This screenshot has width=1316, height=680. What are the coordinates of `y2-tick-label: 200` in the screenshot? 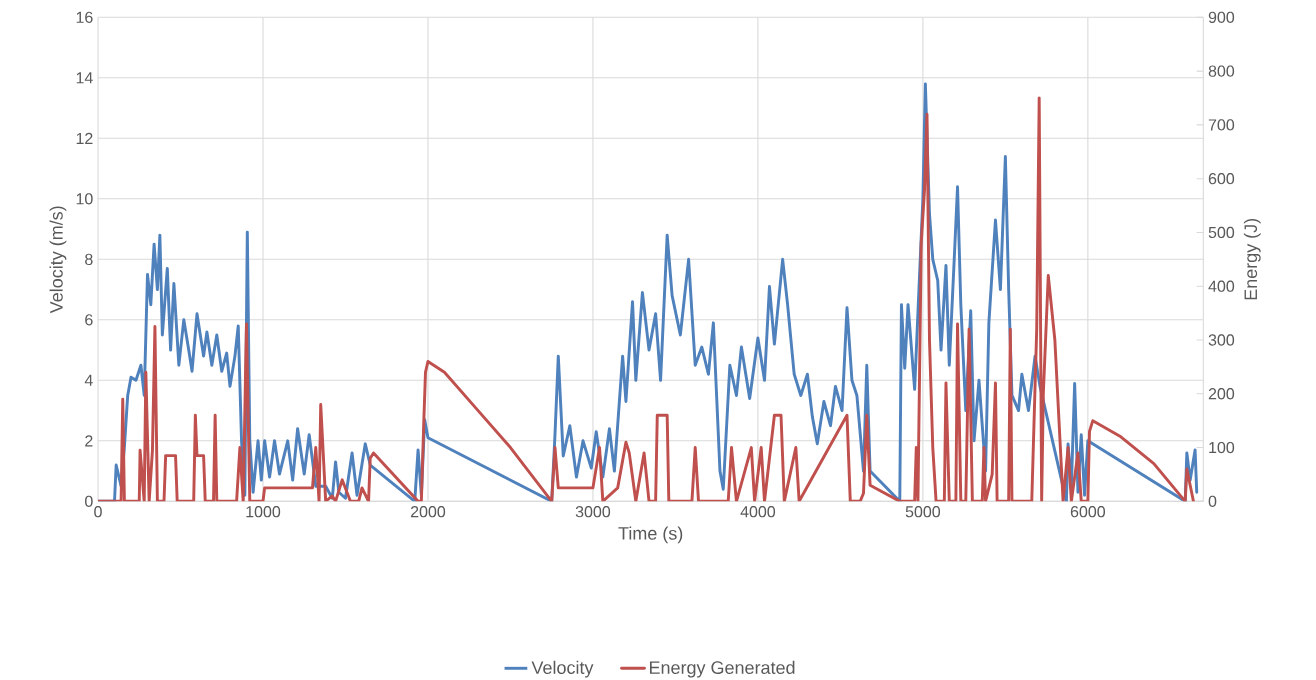 It's located at (1221, 394).